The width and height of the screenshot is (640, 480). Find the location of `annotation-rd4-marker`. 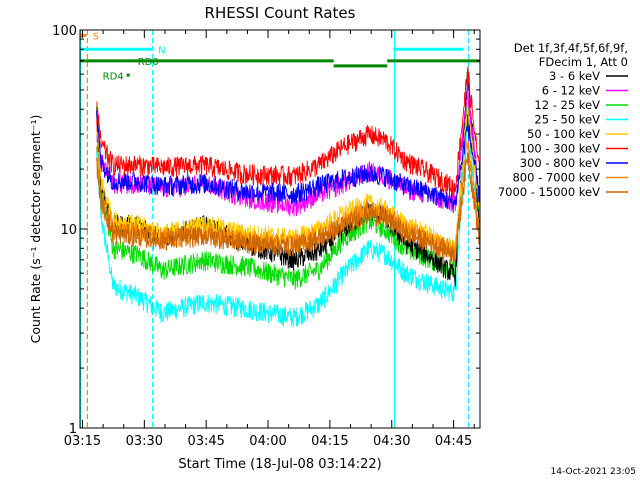

annotation-rd4-marker is located at coordinates (128, 75).